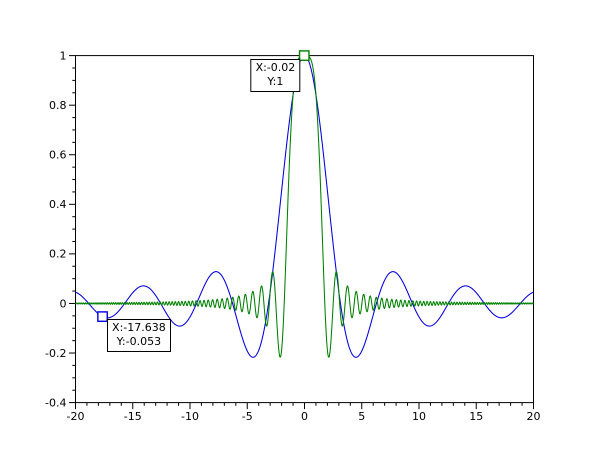 The image size is (610, 460). What do you see at coordinates (247, 416) in the screenshot?
I see `x-tick-label: -5` at bounding box center [247, 416].